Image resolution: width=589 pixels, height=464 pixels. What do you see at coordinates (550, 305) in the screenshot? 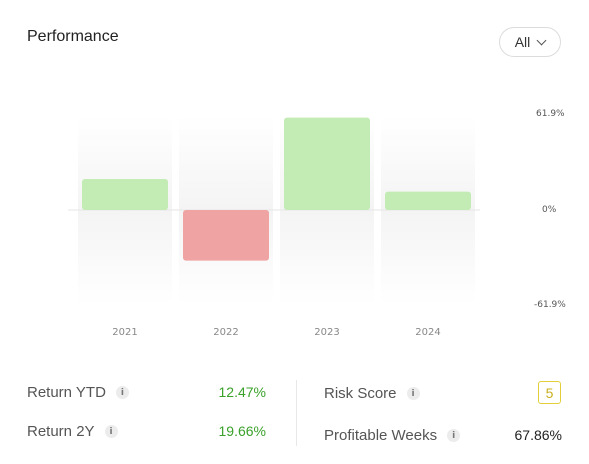
I see `y-tick-label: -61.9%` at bounding box center [550, 305].